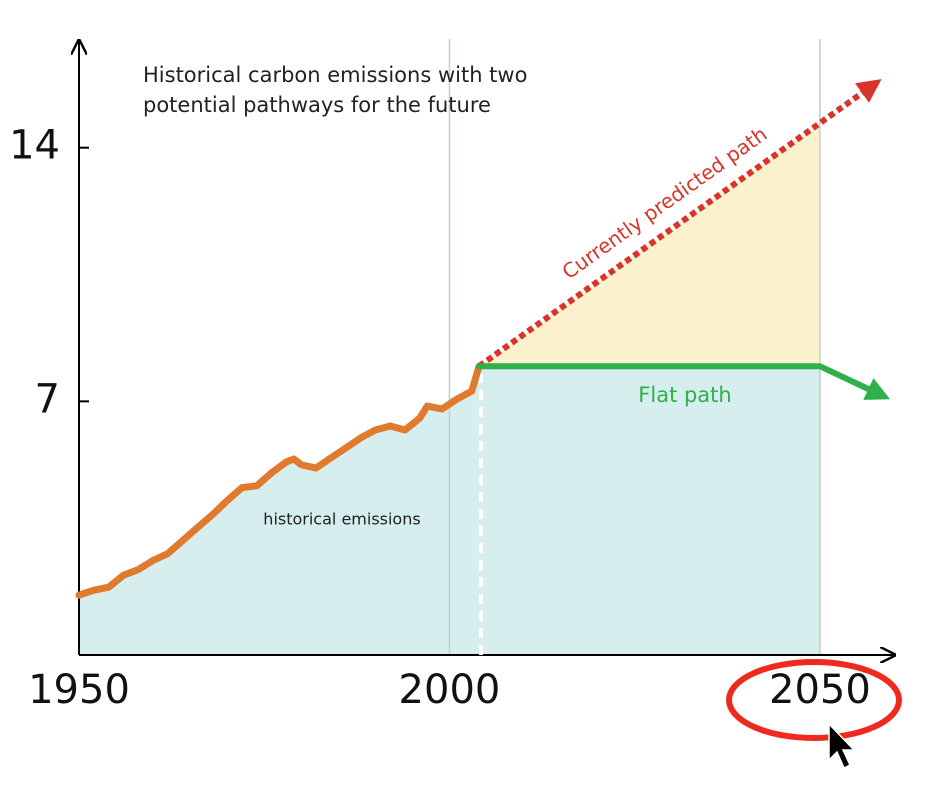  I want to click on x-tick-label: 2050, so click(820, 690).